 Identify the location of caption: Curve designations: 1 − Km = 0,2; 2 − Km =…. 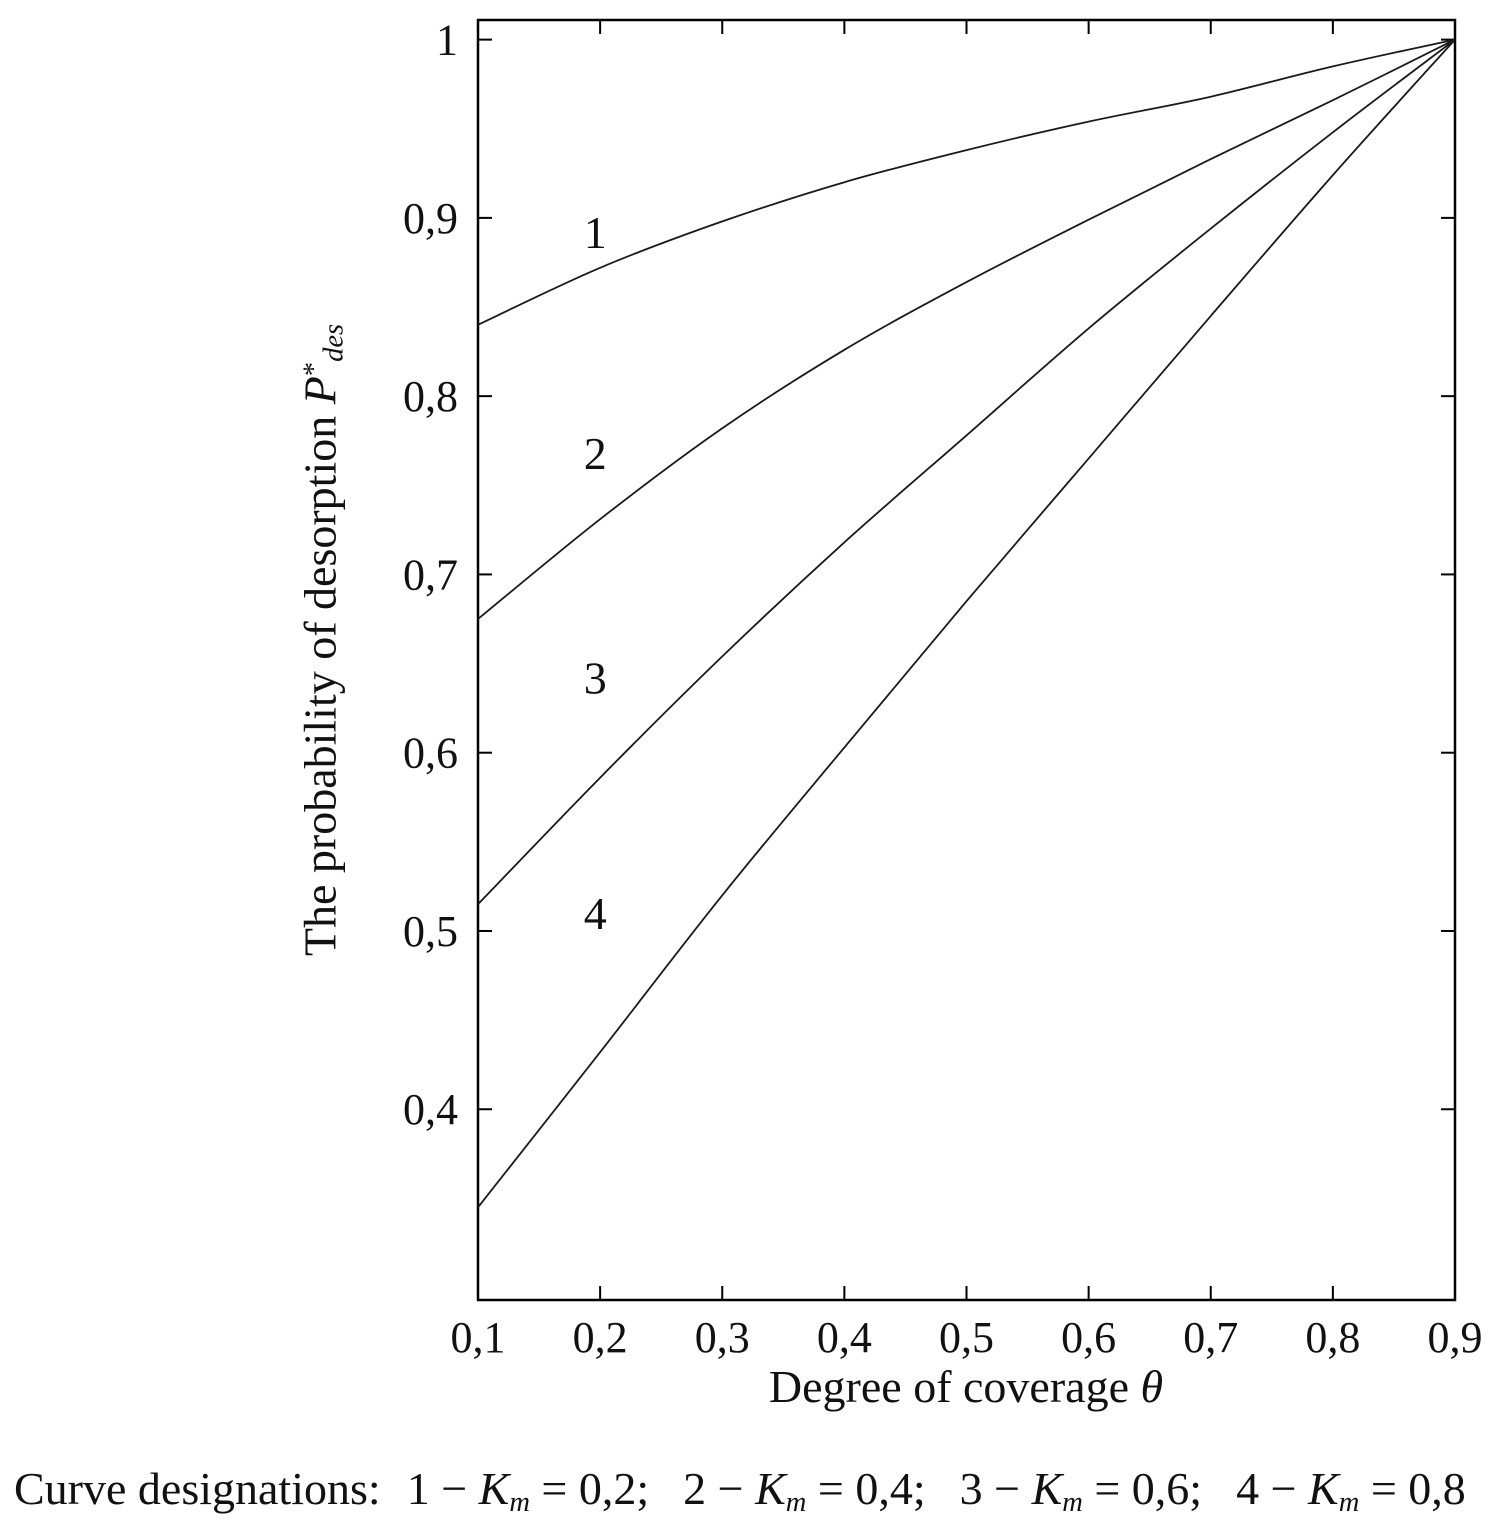
(757, 1490).